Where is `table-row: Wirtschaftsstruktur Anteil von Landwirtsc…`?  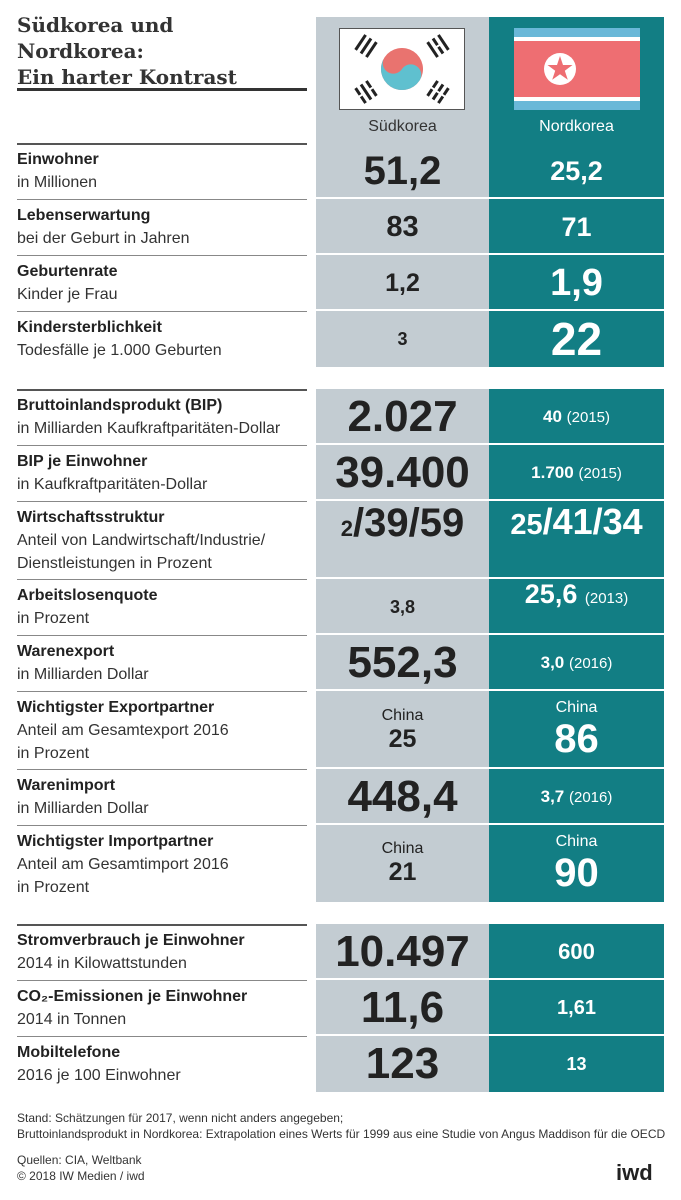 table-row: Wirtschaftsstruktur Anteil von Landwirtsc… is located at coordinates (340, 540).